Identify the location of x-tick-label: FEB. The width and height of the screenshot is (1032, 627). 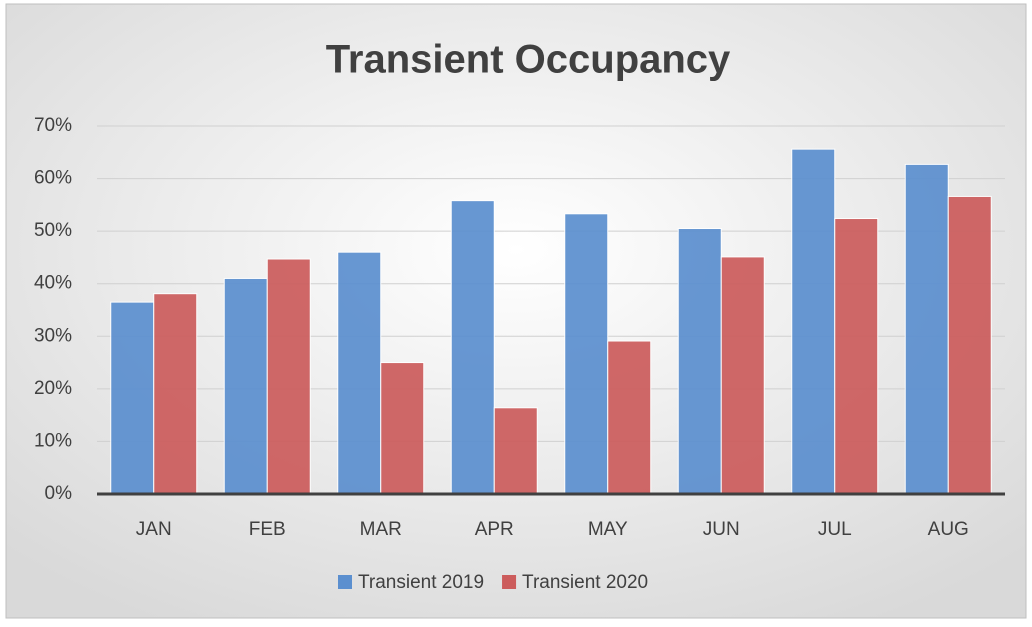
(267, 529).